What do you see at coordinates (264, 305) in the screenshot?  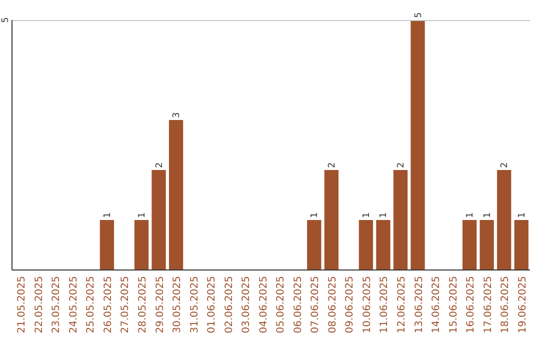 I see `x-tick-label: 04.06.2025` at bounding box center [264, 305].